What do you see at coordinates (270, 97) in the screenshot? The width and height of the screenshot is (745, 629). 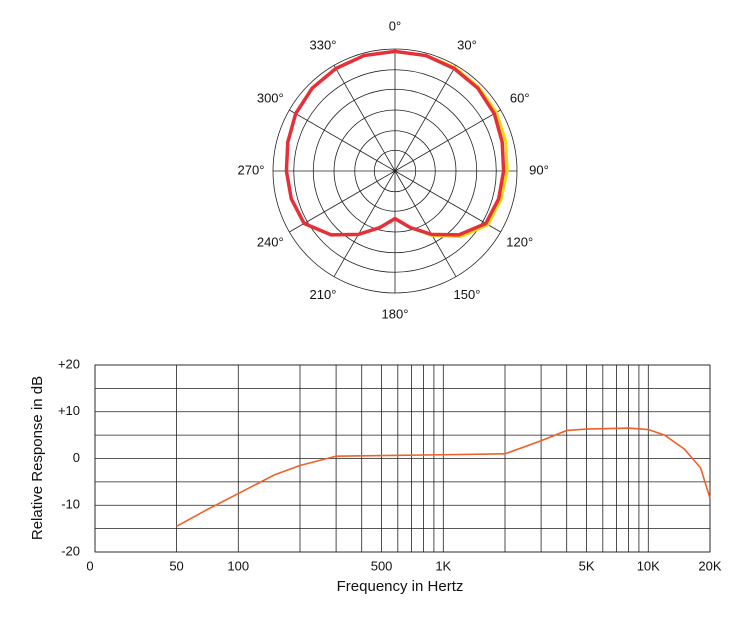 I see `angle-label: 300°` at bounding box center [270, 97].